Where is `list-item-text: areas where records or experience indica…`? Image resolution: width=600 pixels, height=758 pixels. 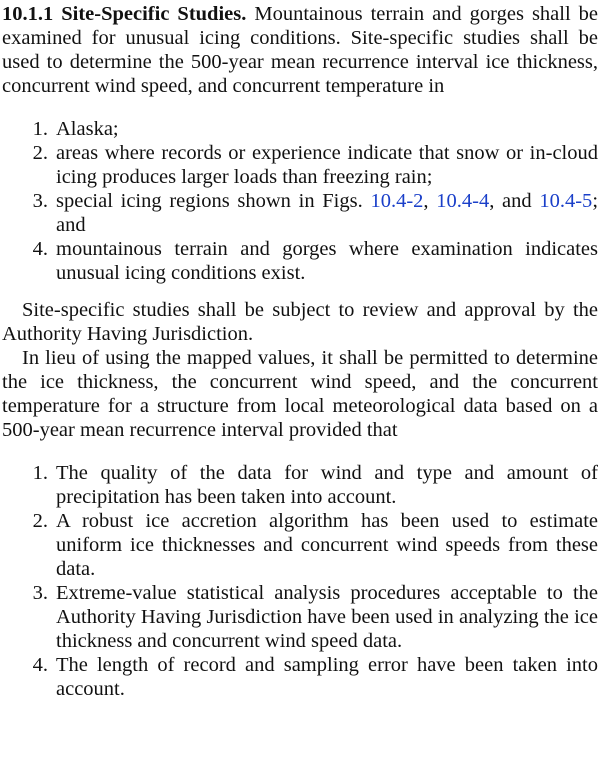 list-item-text: areas where records or experience indica… is located at coordinates (327, 165).